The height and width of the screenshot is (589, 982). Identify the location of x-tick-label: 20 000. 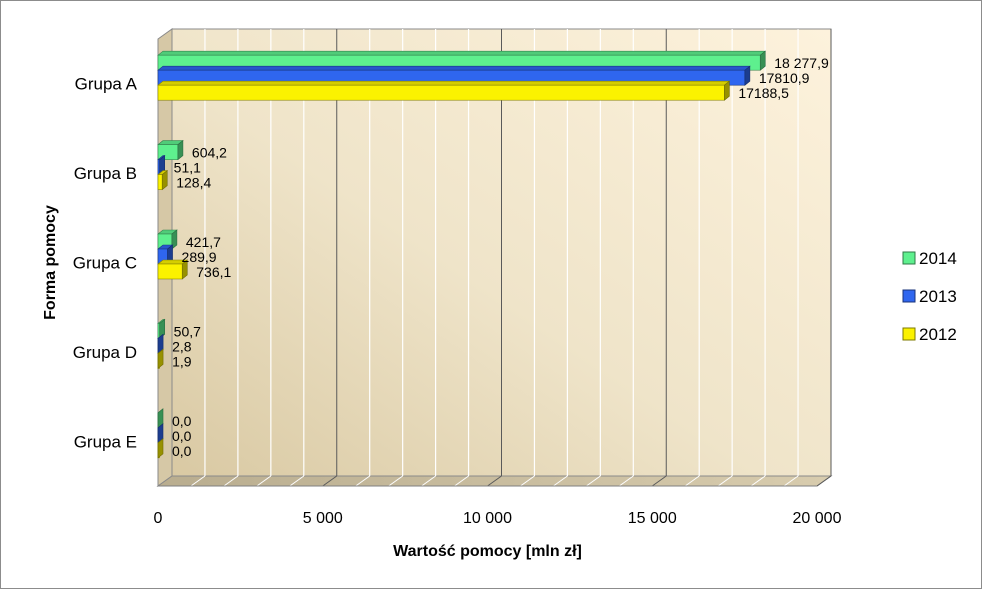
(817, 518).